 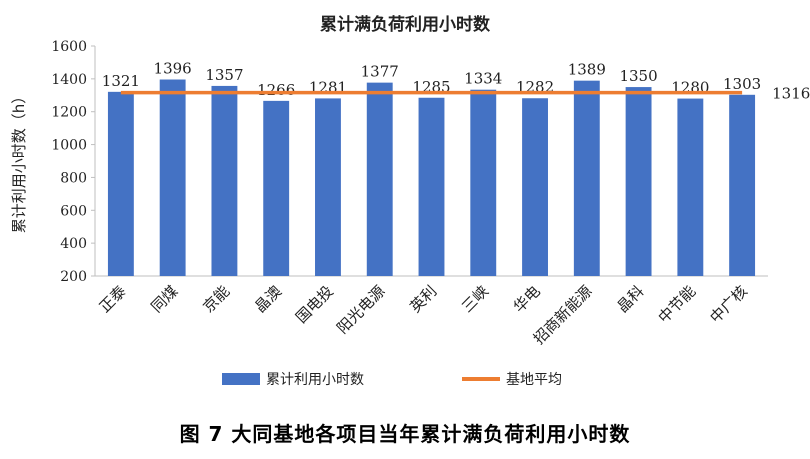 I want to click on y-tick-label: 400, so click(x=73, y=244).